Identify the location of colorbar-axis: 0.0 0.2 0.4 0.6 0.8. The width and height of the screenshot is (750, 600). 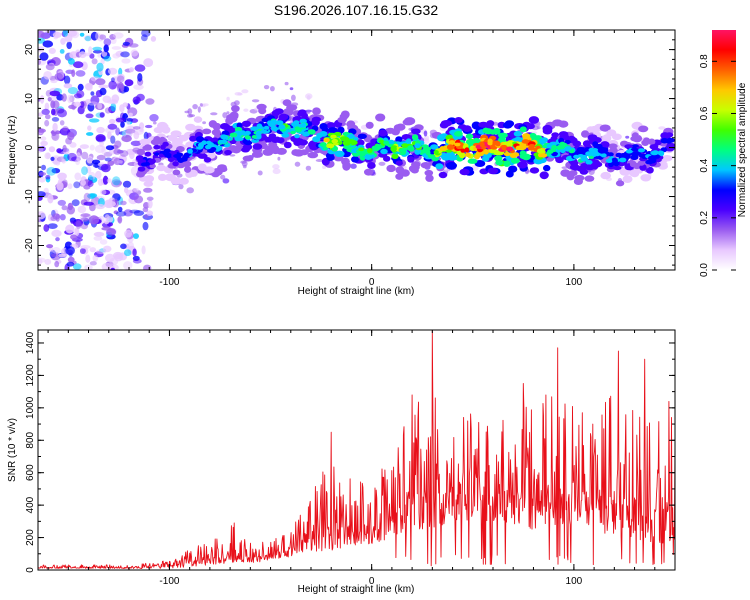
(717, 165).